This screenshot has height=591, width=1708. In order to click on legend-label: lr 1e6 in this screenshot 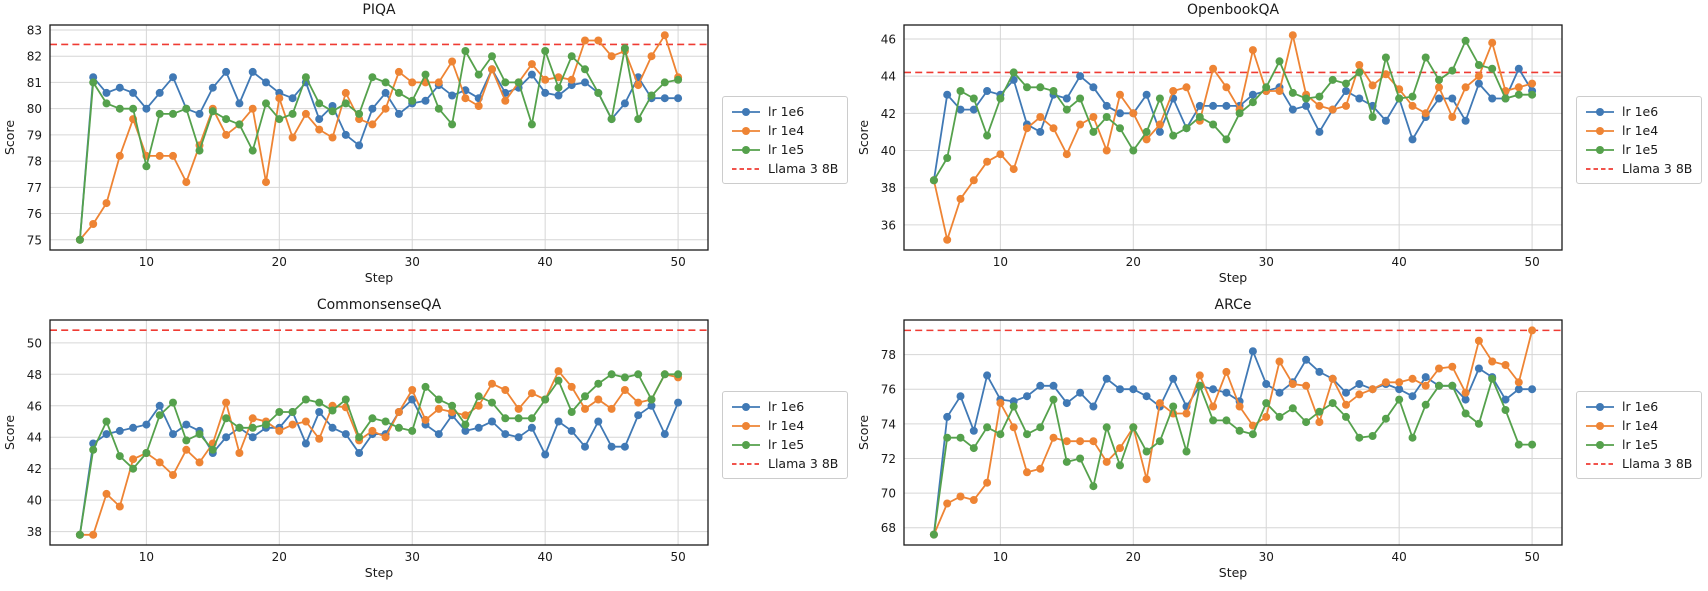, I will do `click(786, 406)`.